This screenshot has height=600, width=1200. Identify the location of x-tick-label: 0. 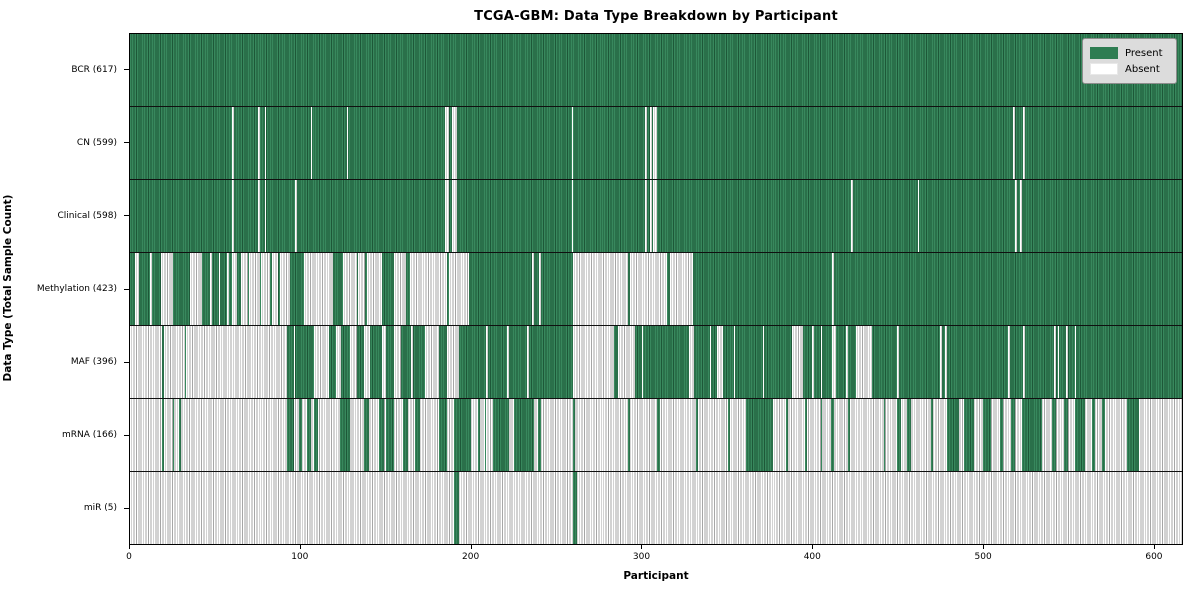
(129, 557).